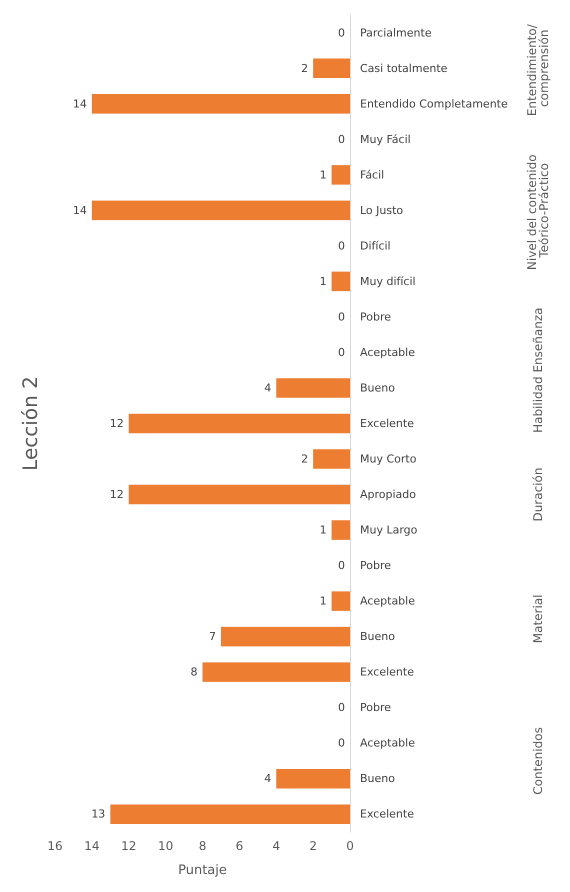  I want to click on y-tick-label: Muy difícil, so click(388, 281).